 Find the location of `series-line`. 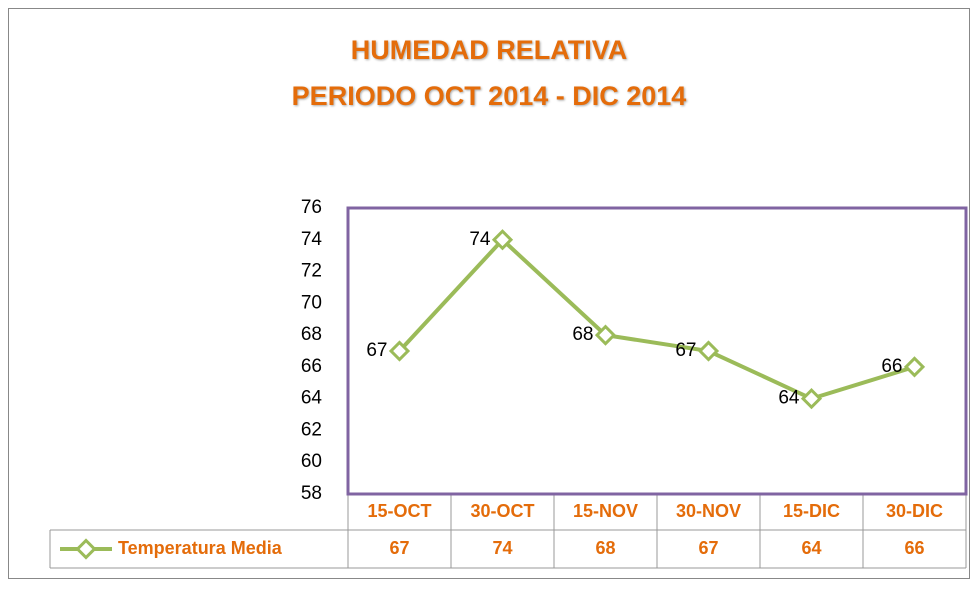

series-line is located at coordinates (657, 318).